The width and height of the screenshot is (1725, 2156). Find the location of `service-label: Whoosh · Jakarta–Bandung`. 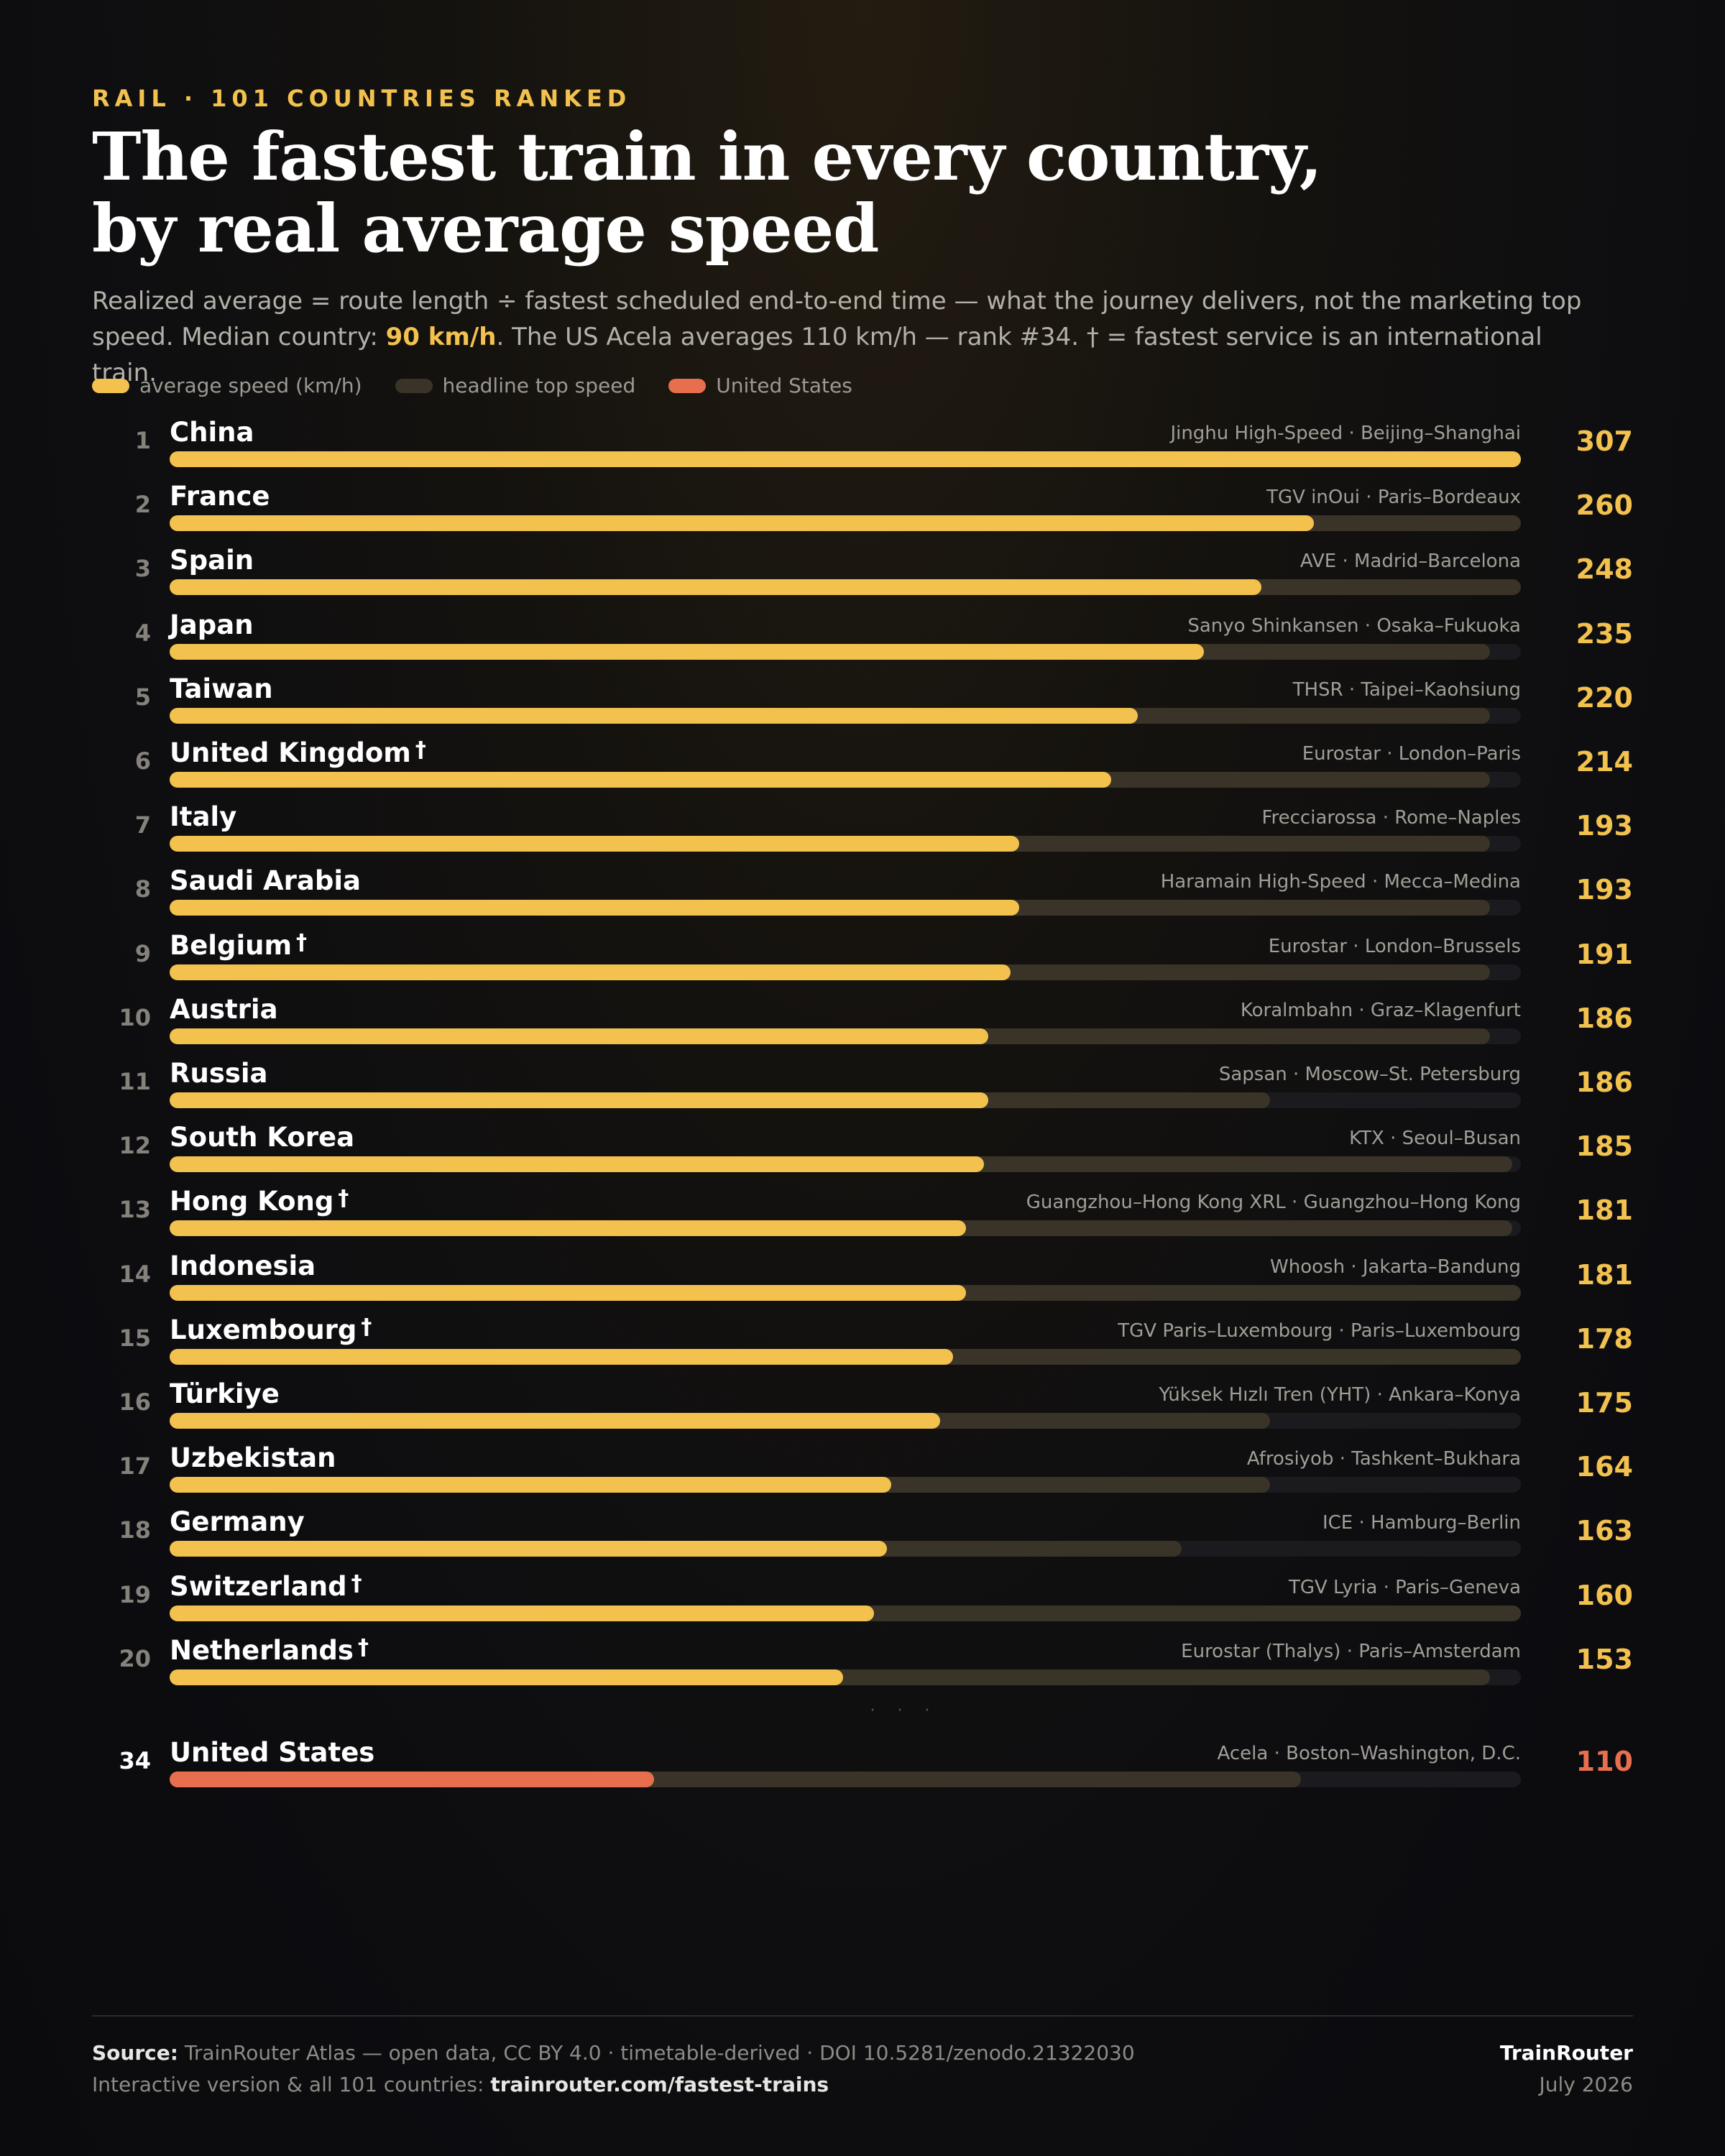

service-label: Whoosh · Jakarta–Bandung is located at coordinates (1395, 1267).